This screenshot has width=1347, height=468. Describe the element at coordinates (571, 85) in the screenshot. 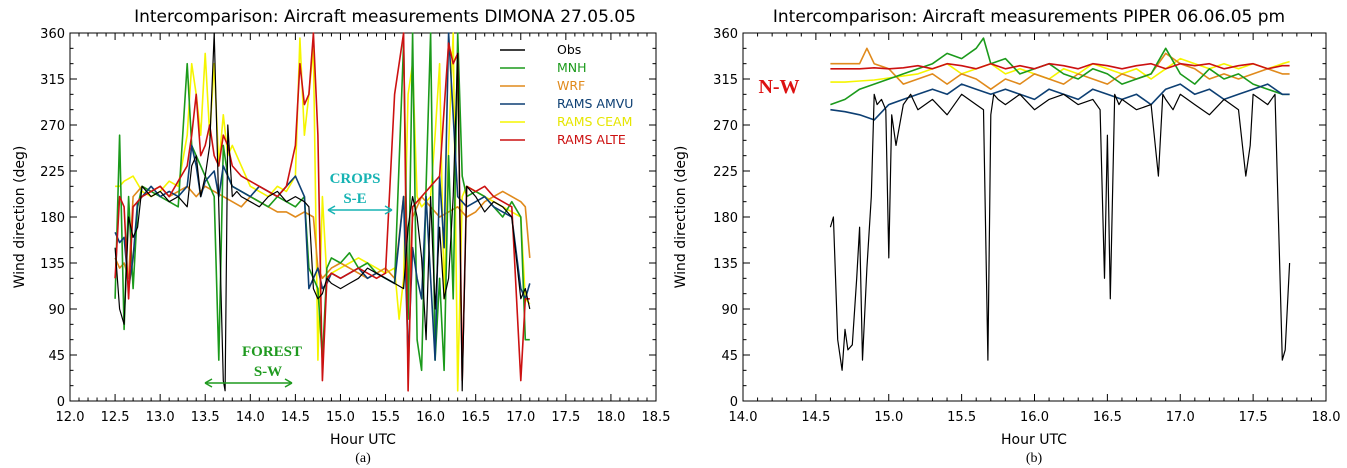

I see `legend-label: WRF` at that location.